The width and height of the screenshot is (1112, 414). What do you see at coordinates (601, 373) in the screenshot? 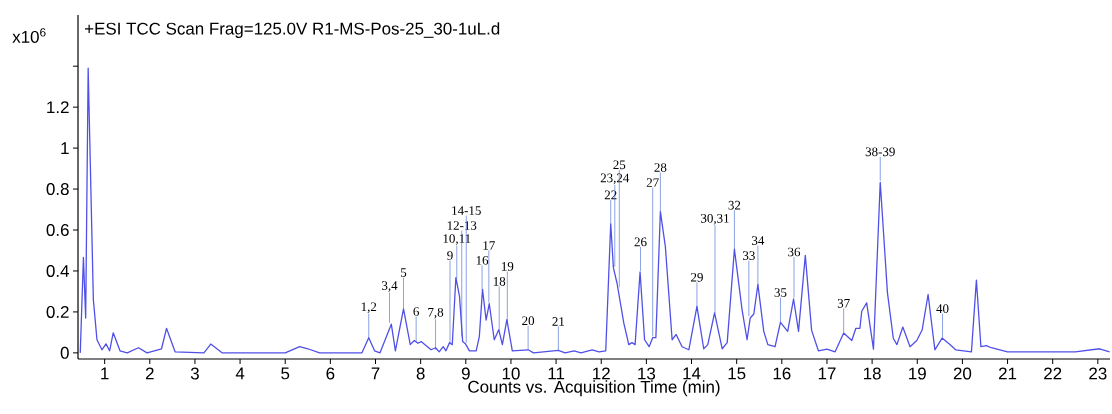
I see `x-tick-label: 12` at bounding box center [601, 373].